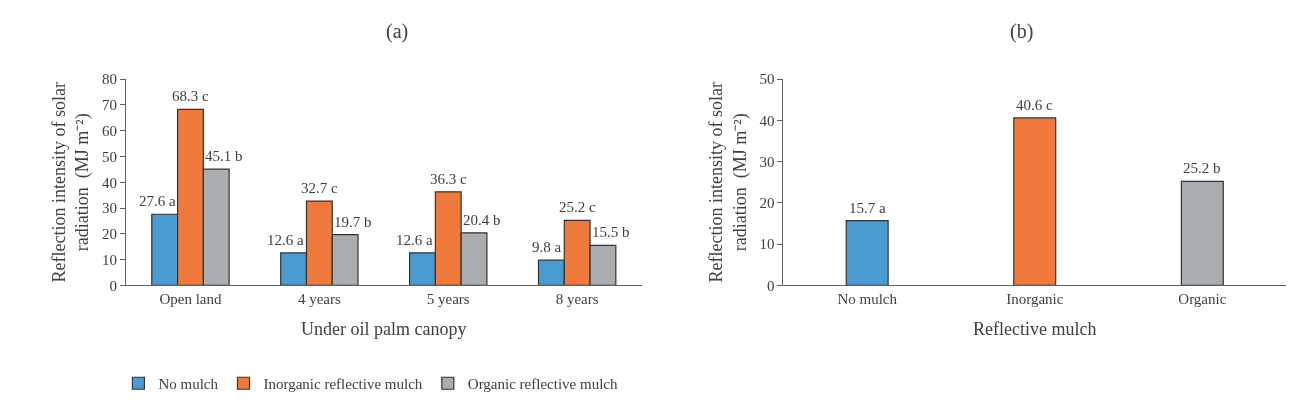 This screenshot has height=418, width=1309. I want to click on x-tick-label: Open land, so click(190, 299).